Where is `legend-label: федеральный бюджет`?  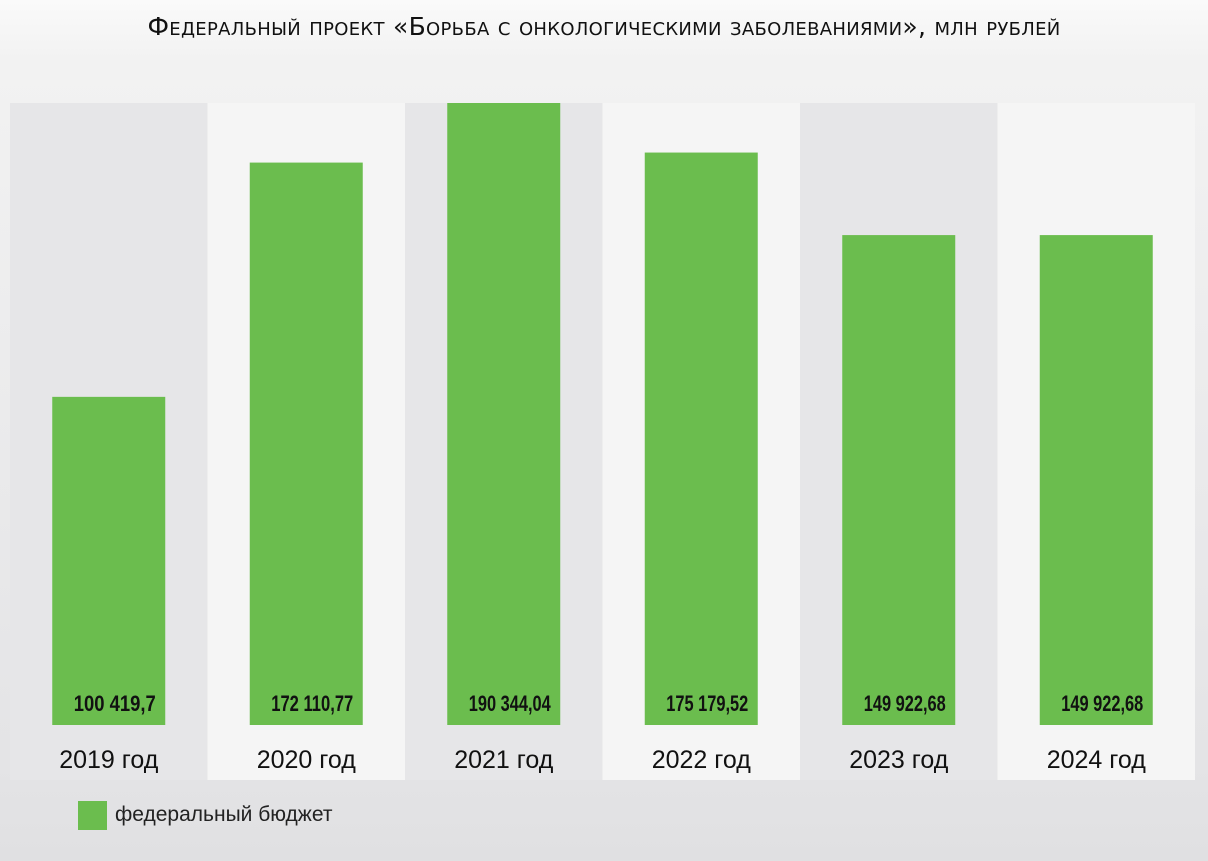
legend-label: федеральный бюджет is located at coordinates (224, 814).